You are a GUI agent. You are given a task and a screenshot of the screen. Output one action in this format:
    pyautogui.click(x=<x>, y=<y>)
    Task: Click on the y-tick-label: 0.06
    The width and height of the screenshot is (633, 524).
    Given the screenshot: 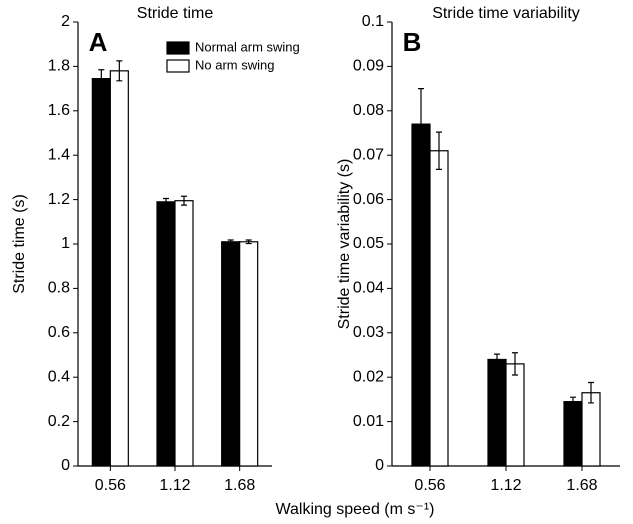 What is the action you would take?
    pyautogui.click(x=368, y=199)
    